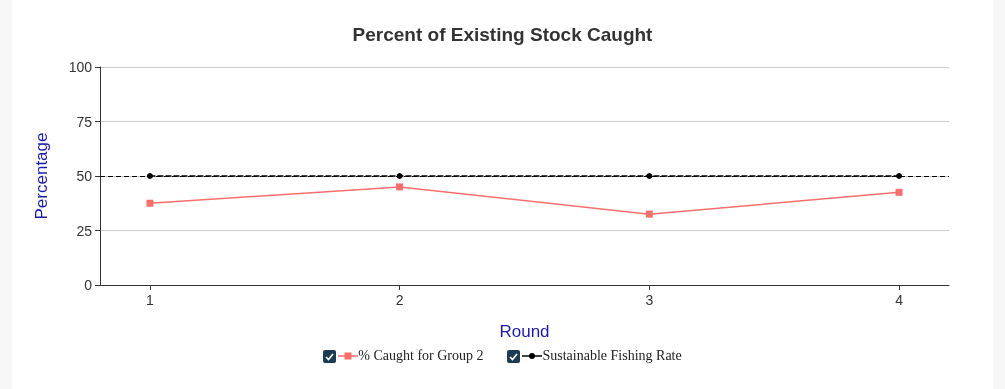  Describe the element at coordinates (503, 34) in the screenshot. I see `chart-title: Percent of Existing Stock Caught` at that location.